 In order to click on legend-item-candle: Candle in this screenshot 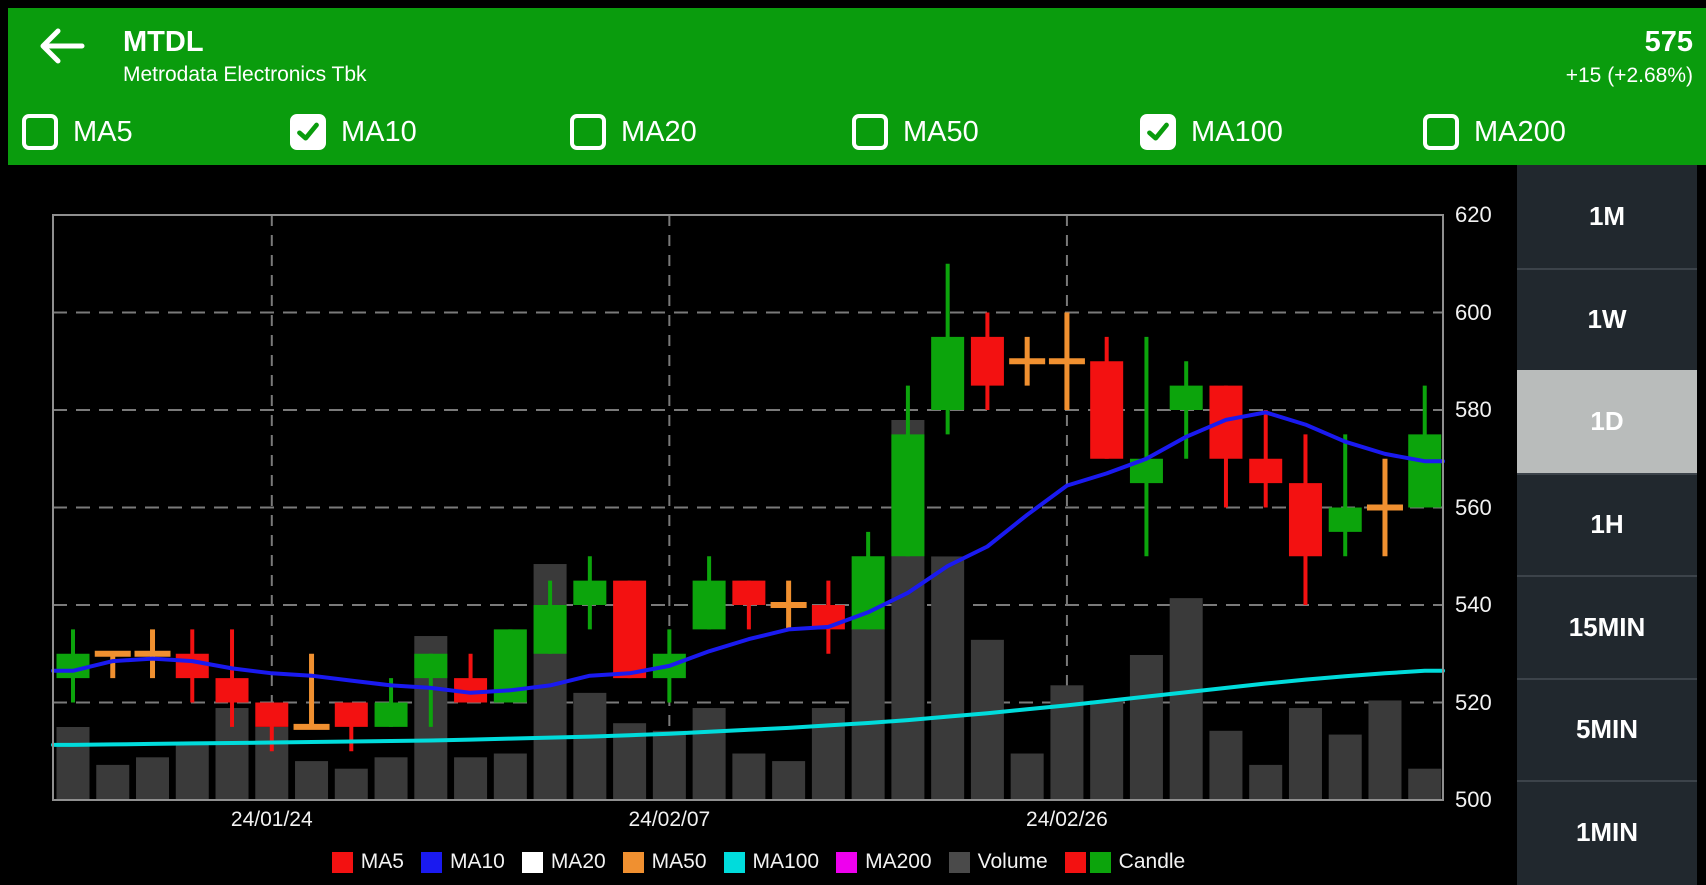, I will do `click(1125, 862)`.